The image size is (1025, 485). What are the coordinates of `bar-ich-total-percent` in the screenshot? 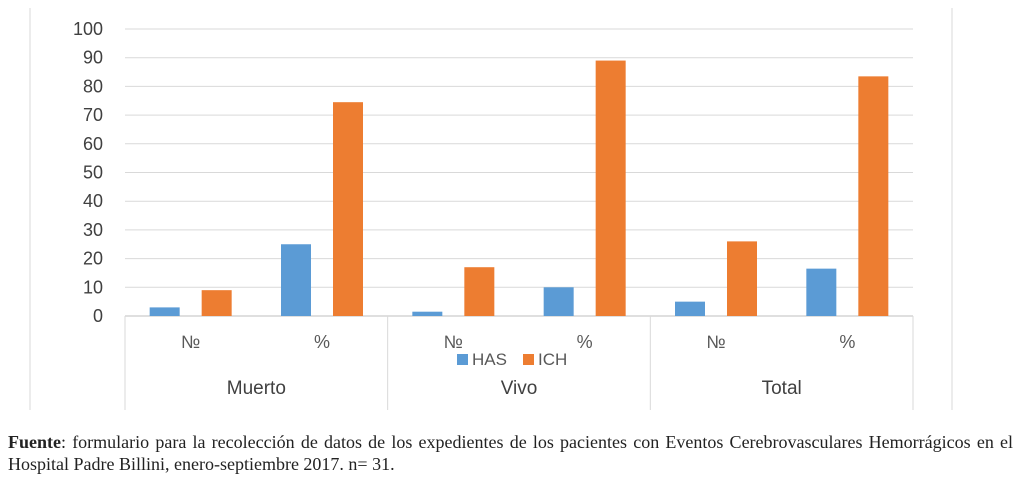 It's located at (873, 196).